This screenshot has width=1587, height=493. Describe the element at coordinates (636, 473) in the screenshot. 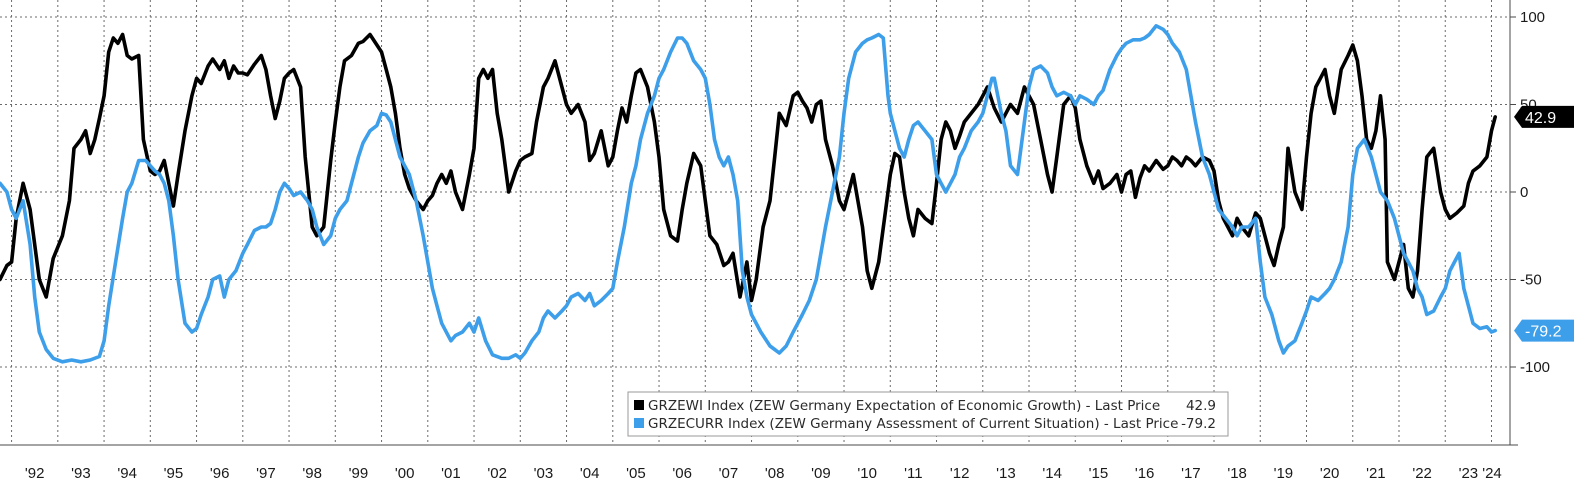

I see `x-tick-label: '05` at that location.